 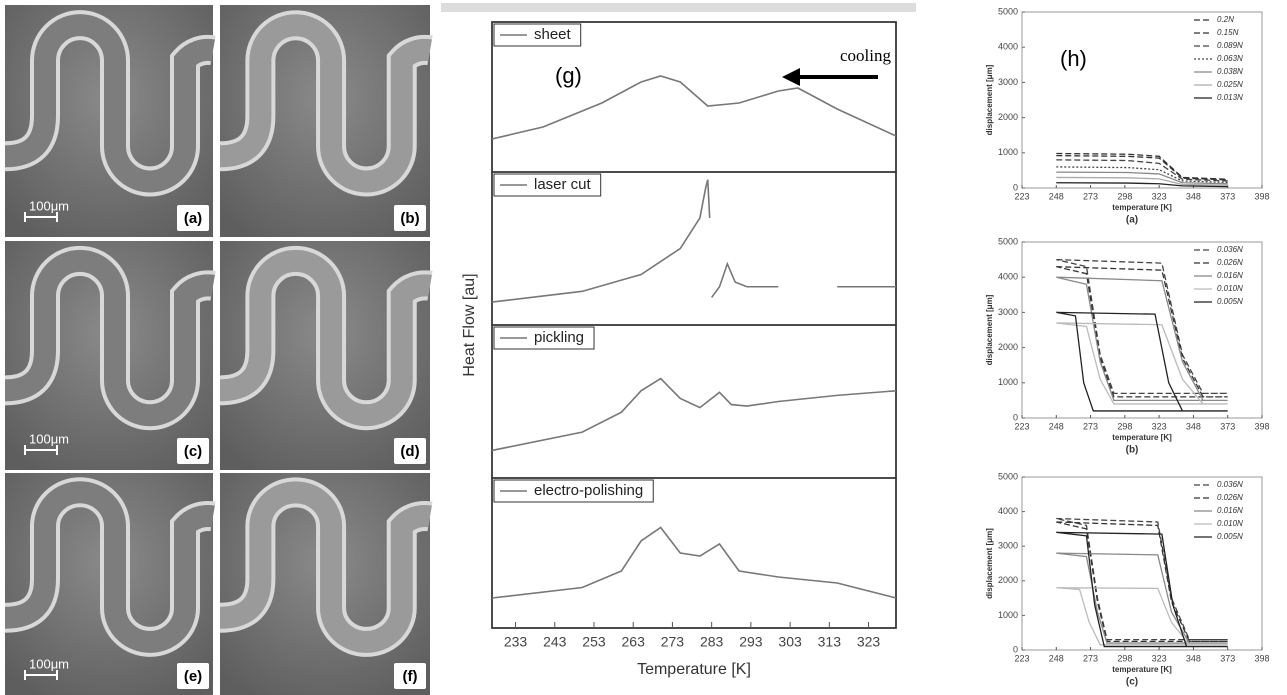 I want to click on annotation: (h), so click(x=1073, y=58).